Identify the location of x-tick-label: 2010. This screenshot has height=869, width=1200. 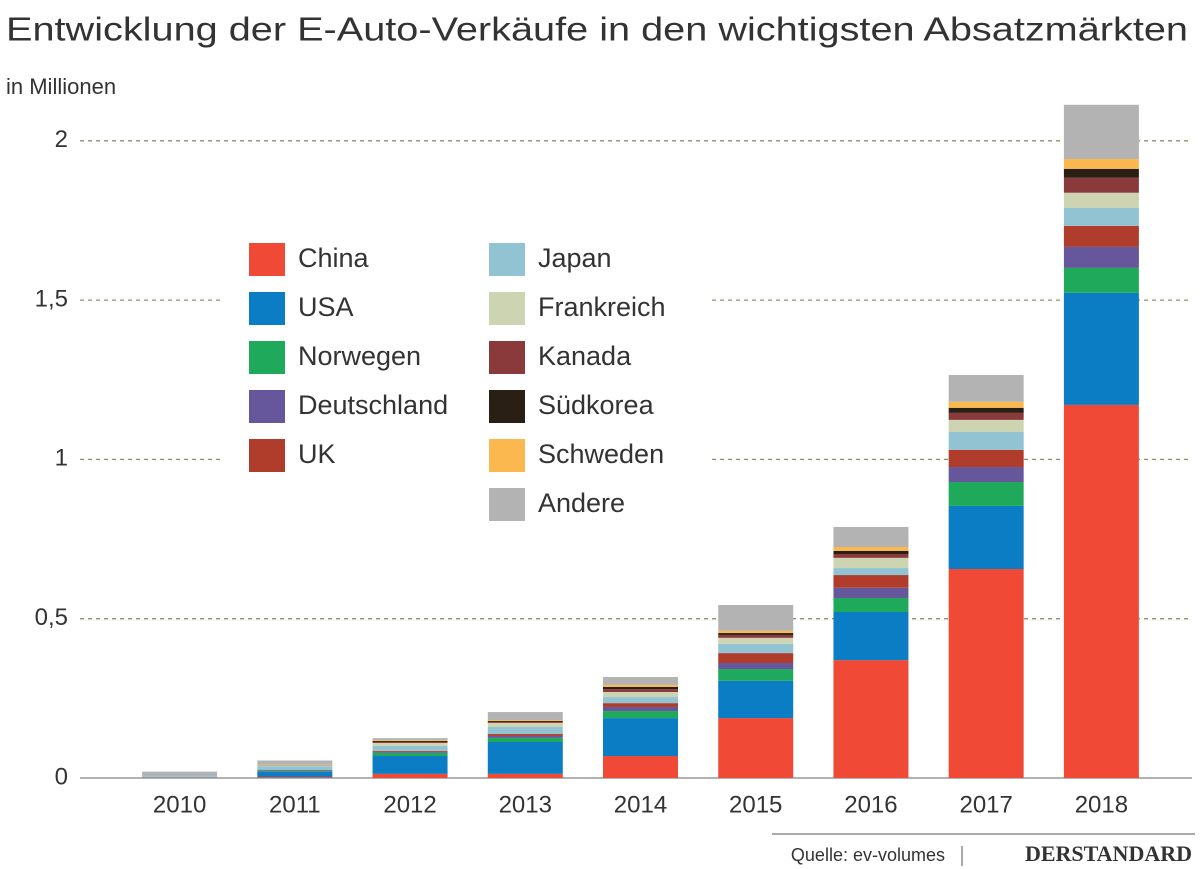
(179, 804).